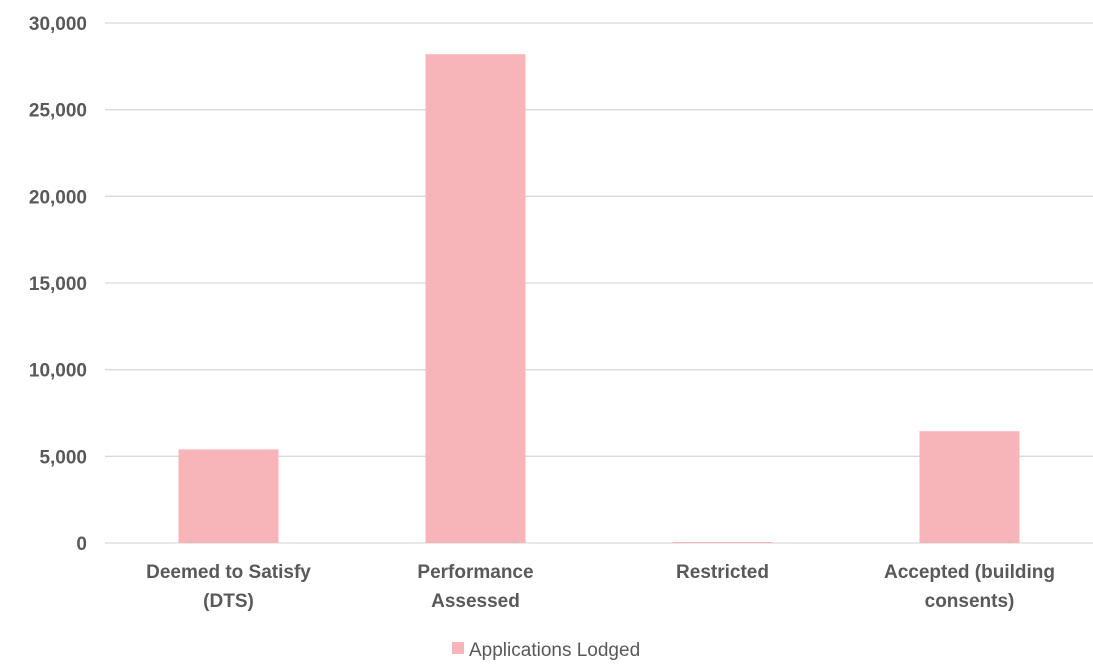 This screenshot has height=665, width=1093. I want to click on x-tick-label: Restricted, so click(722, 572).